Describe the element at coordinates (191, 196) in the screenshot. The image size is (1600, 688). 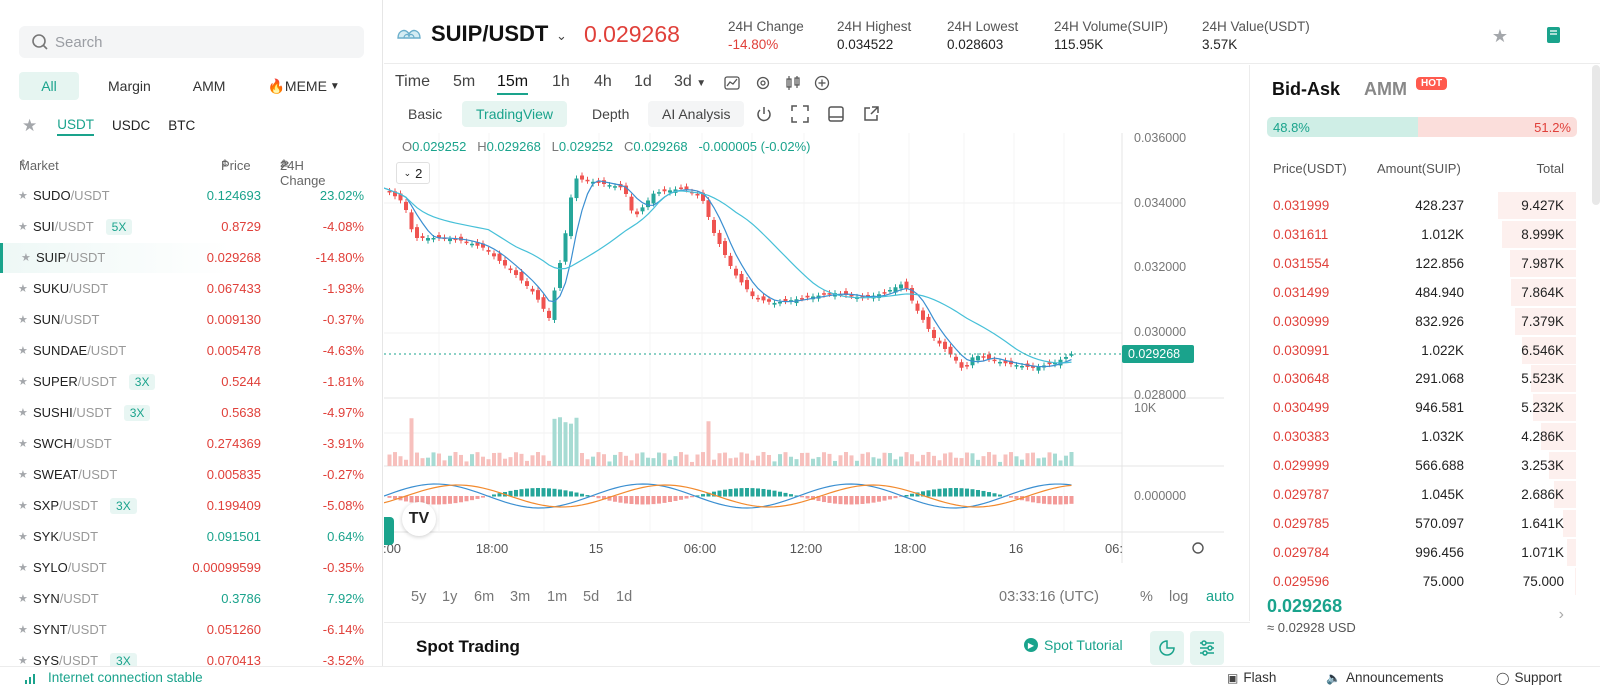
I see `market-row: ★ SUDO/USDT 0.124693 23.02%` at that location.